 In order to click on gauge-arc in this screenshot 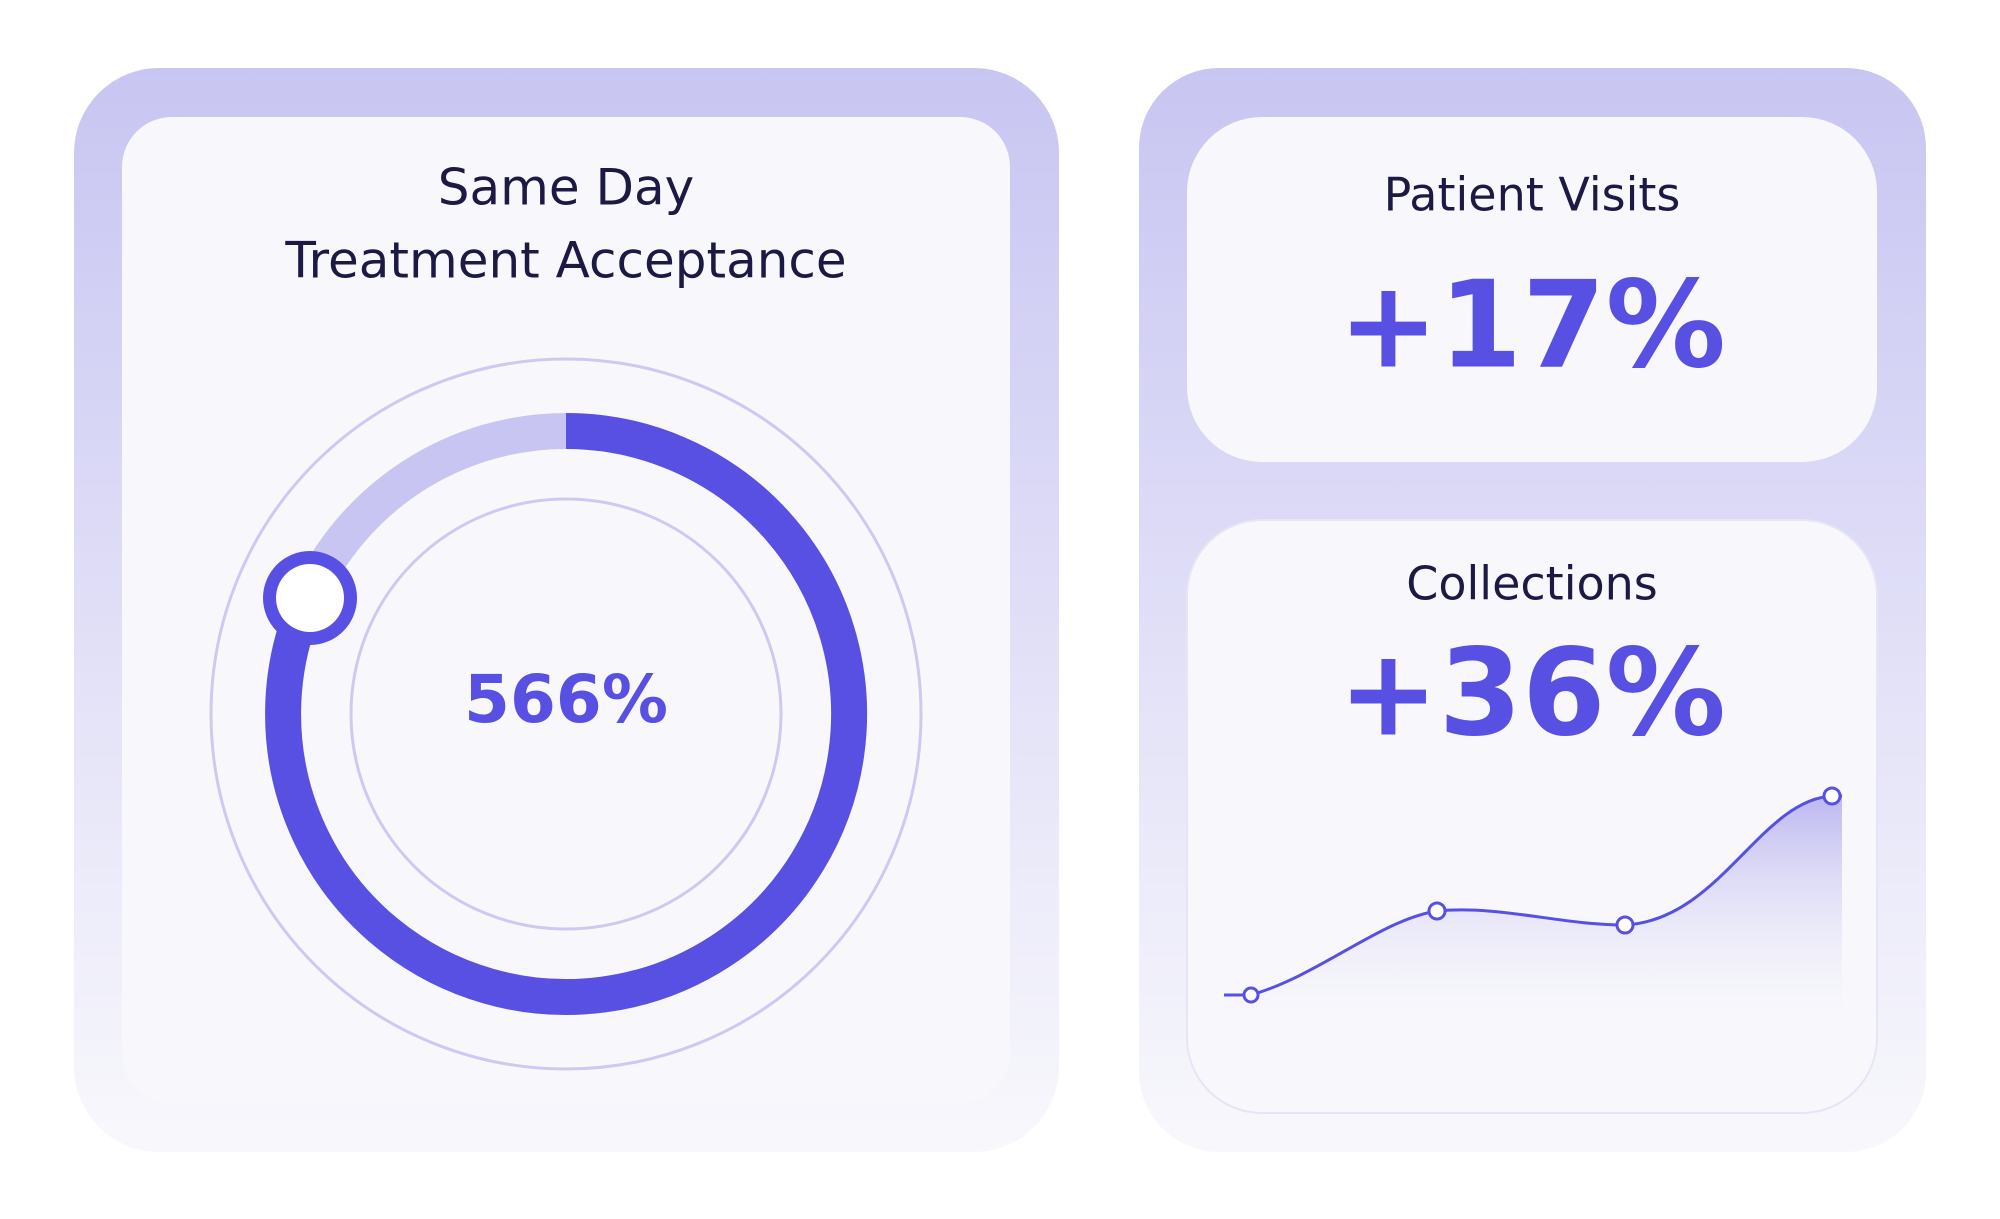, I will do `click(566, 714)`.